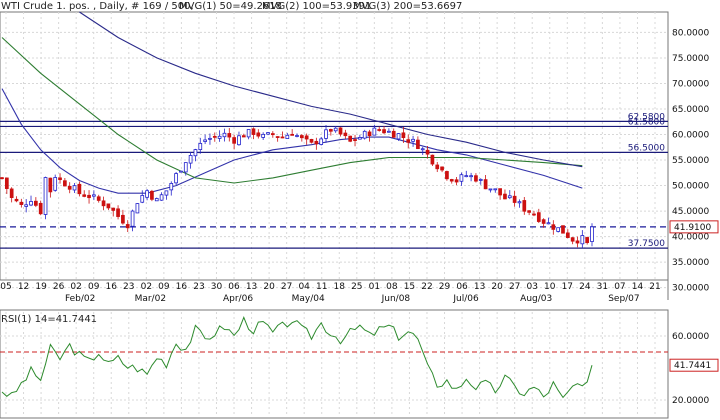 This screenshot has height=420, width=720. What do you see at coordinates (164, 287) in the screenshot?
I see `day-tick-label: 09` at bounding box center [164, 287].